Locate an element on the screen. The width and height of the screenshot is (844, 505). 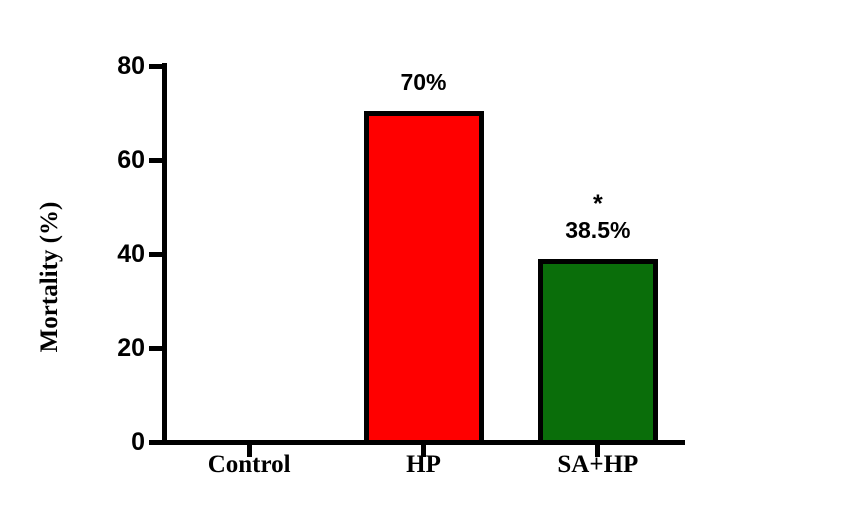
y-axis-tick-label: 60 is located at coordinates (131, 160).